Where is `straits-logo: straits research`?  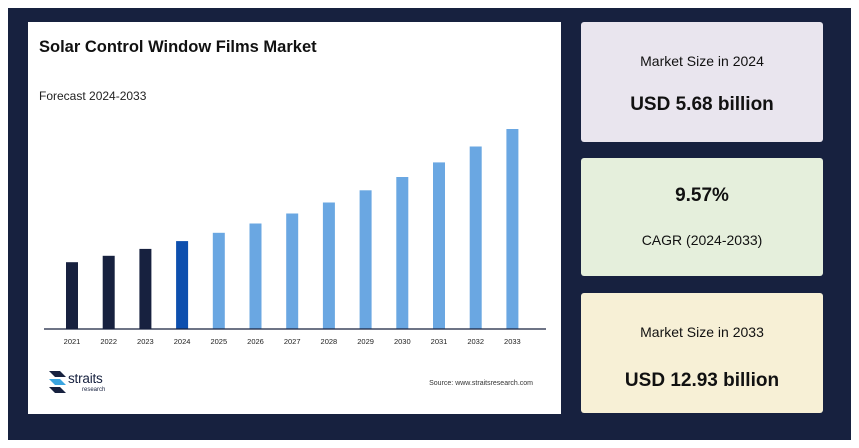
straits-logo: straits research is located at coordinates (84, 384).